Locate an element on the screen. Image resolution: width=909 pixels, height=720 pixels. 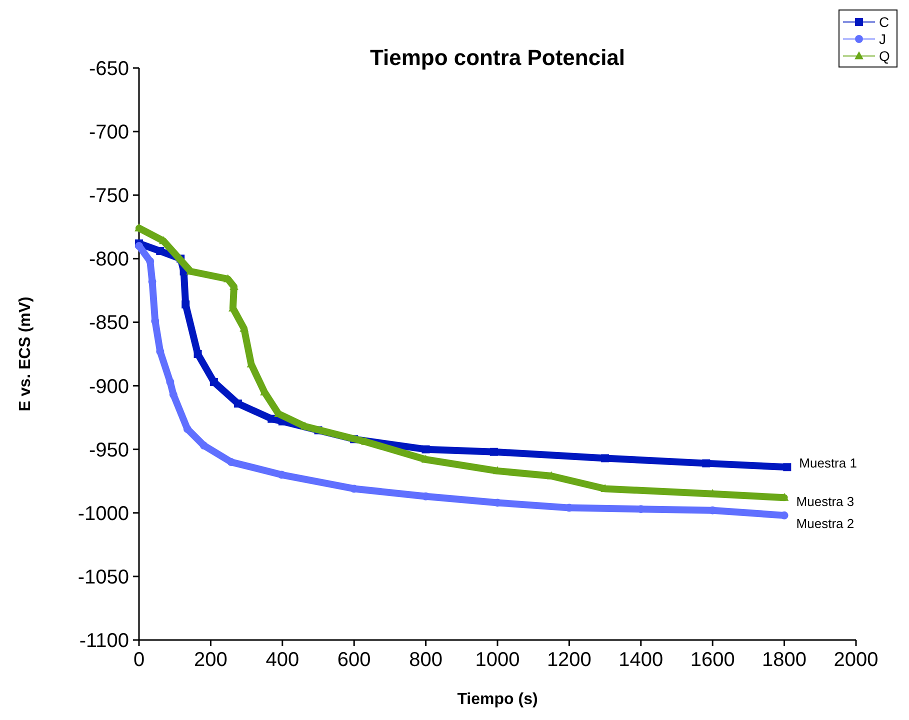
x-tick-label: 1600 is located at coordinates (712, 660).